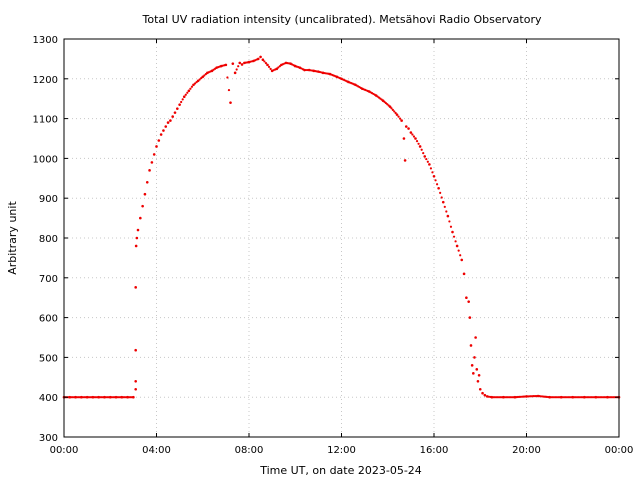 This screenshot has width=640, height=480. I want to click on y-tick-label: 300, so click(48, 438).